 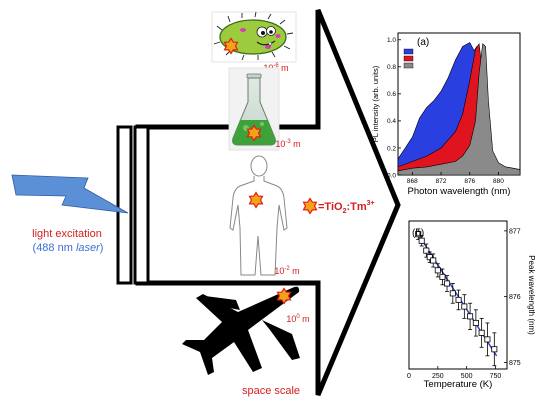 I want to click on legend-swatch-gray, so click(x=408, y=65).